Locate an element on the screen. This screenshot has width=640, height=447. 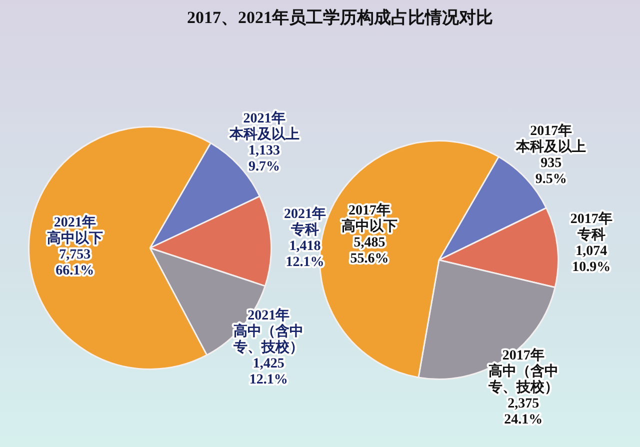
slice-label: 2017年专科 is located at coordinates (591, 226).